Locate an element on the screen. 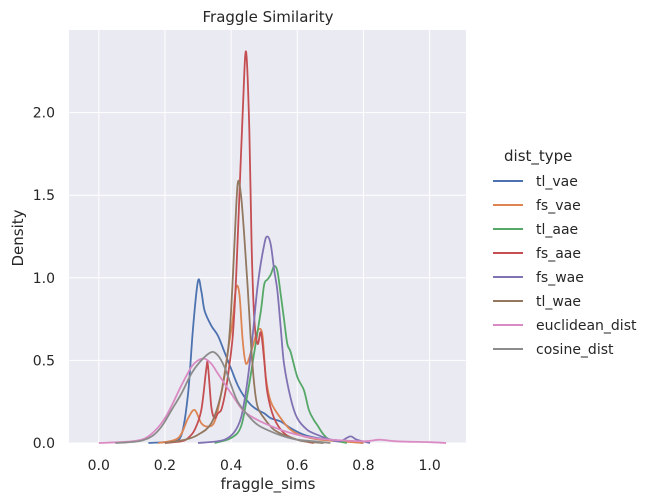 This screenshot has width=659, height=504. series-line-tl-wae is located at coordinates (244, 311).